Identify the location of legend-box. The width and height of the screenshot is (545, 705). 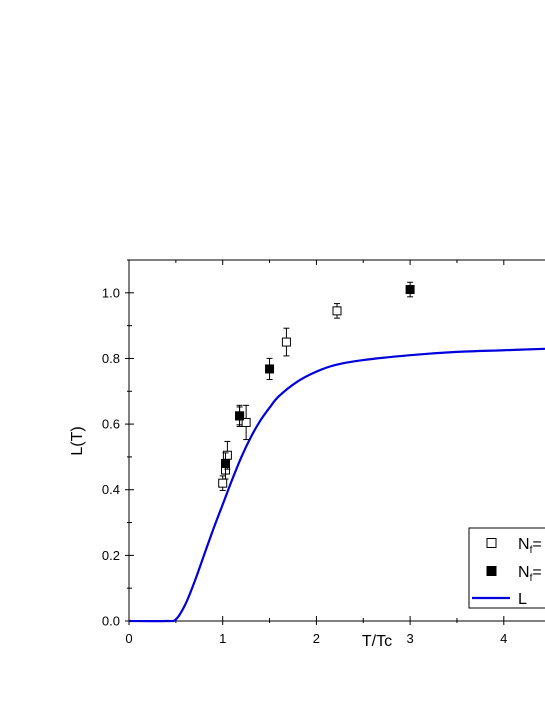
(506, 568).